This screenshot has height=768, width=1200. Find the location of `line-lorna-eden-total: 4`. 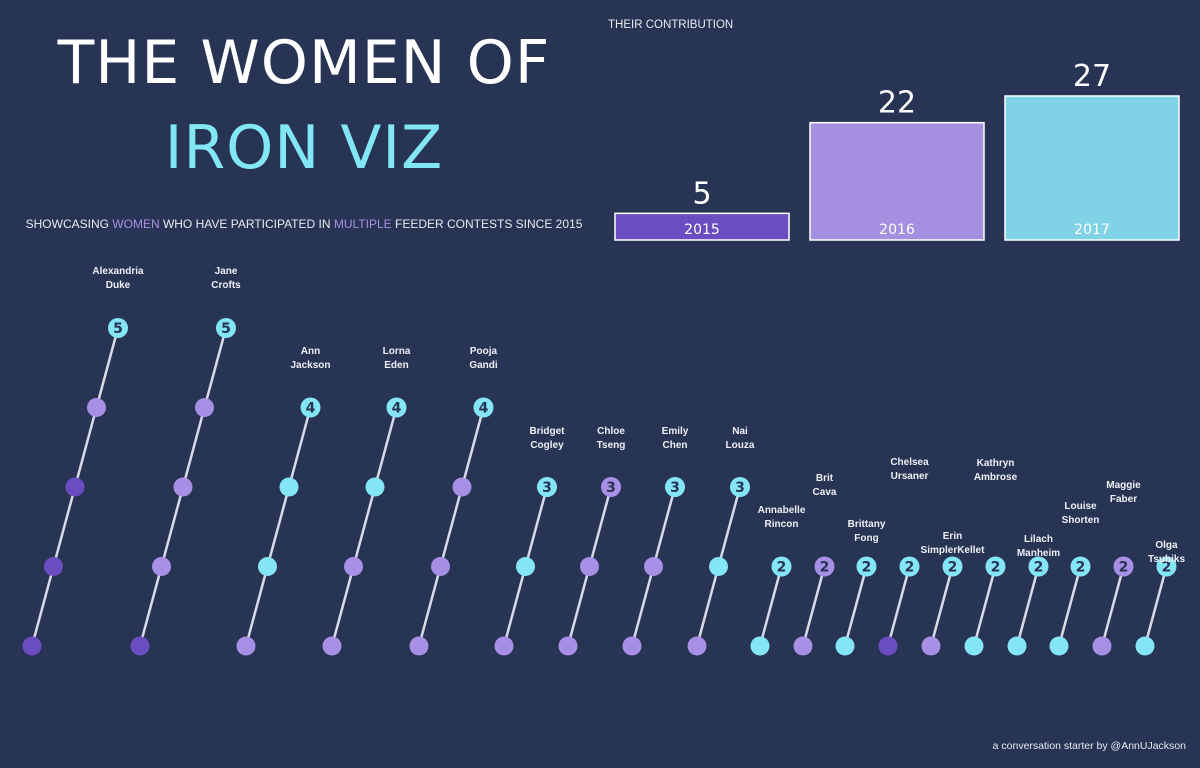

line-lorna-eden-total: 4 is located at coordinates (397, 409).